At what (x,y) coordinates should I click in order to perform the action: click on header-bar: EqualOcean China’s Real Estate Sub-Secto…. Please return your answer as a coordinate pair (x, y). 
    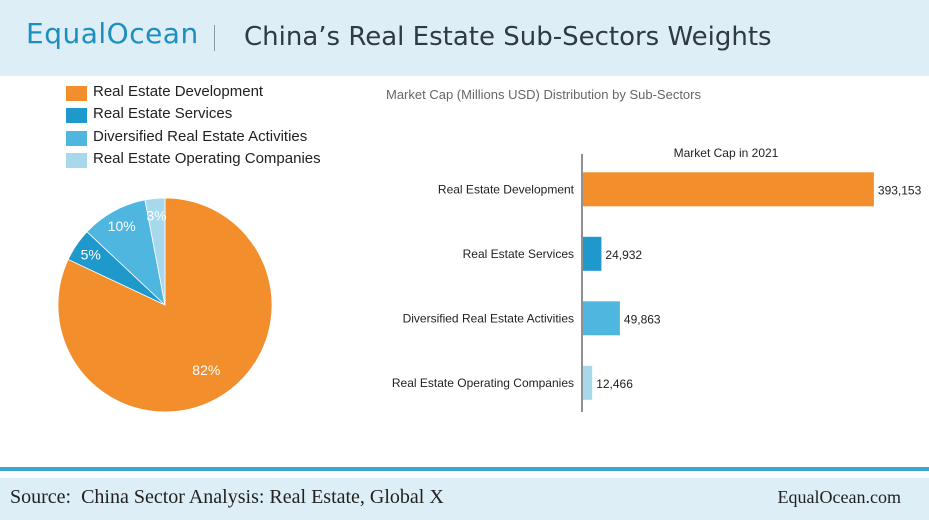
    Looking at the image, I should click on (464, 38).